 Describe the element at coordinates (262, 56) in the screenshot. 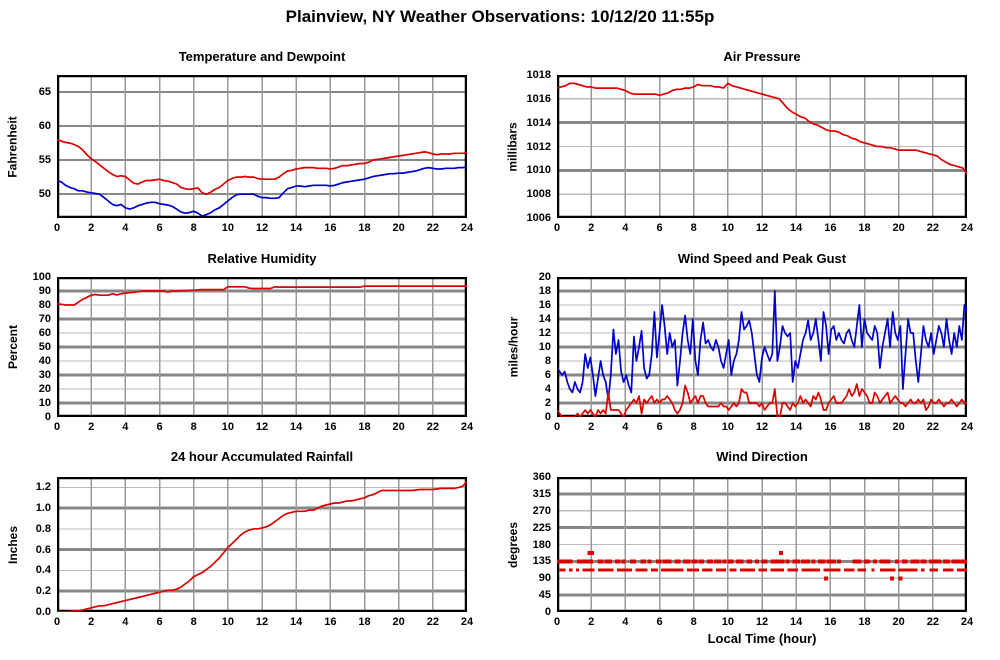

I see `chart-title: Temperature and Dewpoint` at that location.